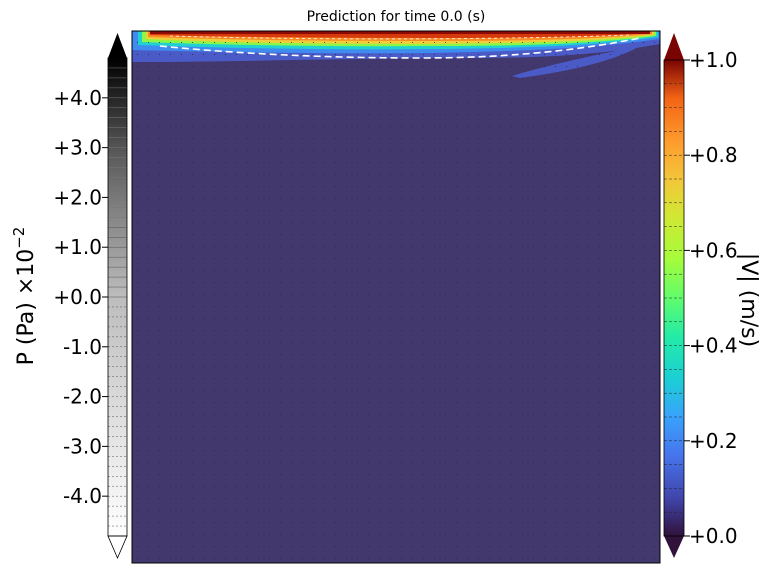 The image size is (777, 579). I want to click on velocity-colorbar-frame, so click(674, 298).